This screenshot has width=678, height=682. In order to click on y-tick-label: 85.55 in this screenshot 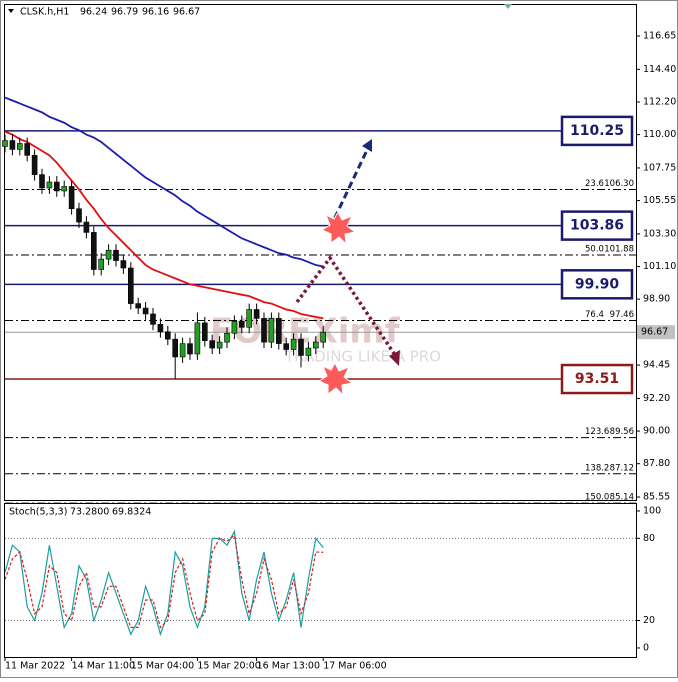, I will do `click(656, 497)`.